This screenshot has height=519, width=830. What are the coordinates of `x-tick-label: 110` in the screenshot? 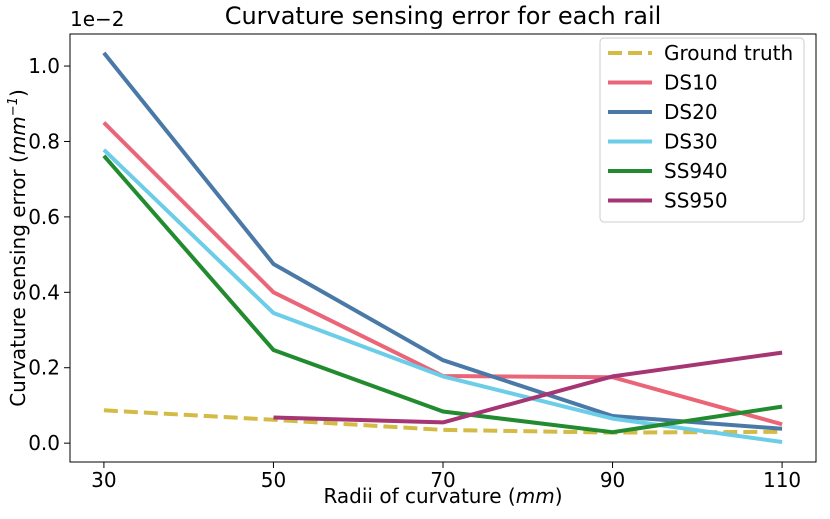 It's located at (782, 480).